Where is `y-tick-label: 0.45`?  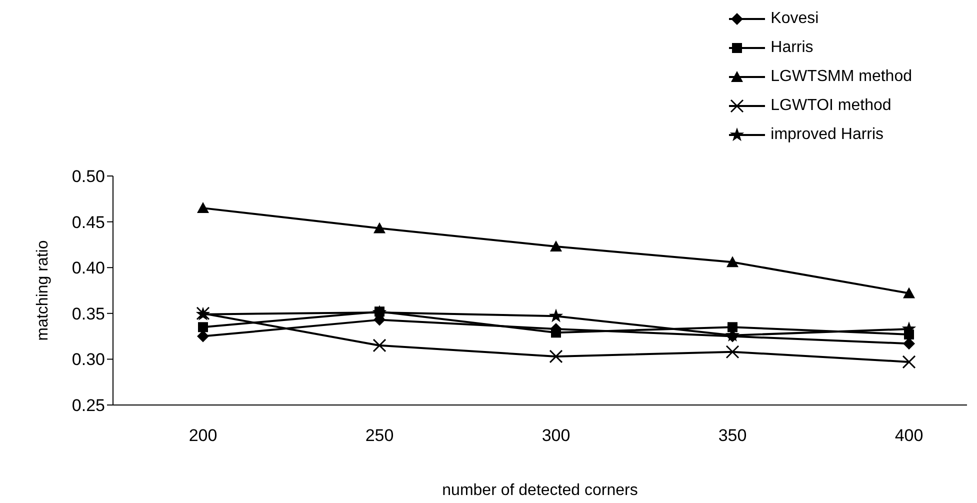
y-tick-label: 0.45 is located at coordinates (88, 222).